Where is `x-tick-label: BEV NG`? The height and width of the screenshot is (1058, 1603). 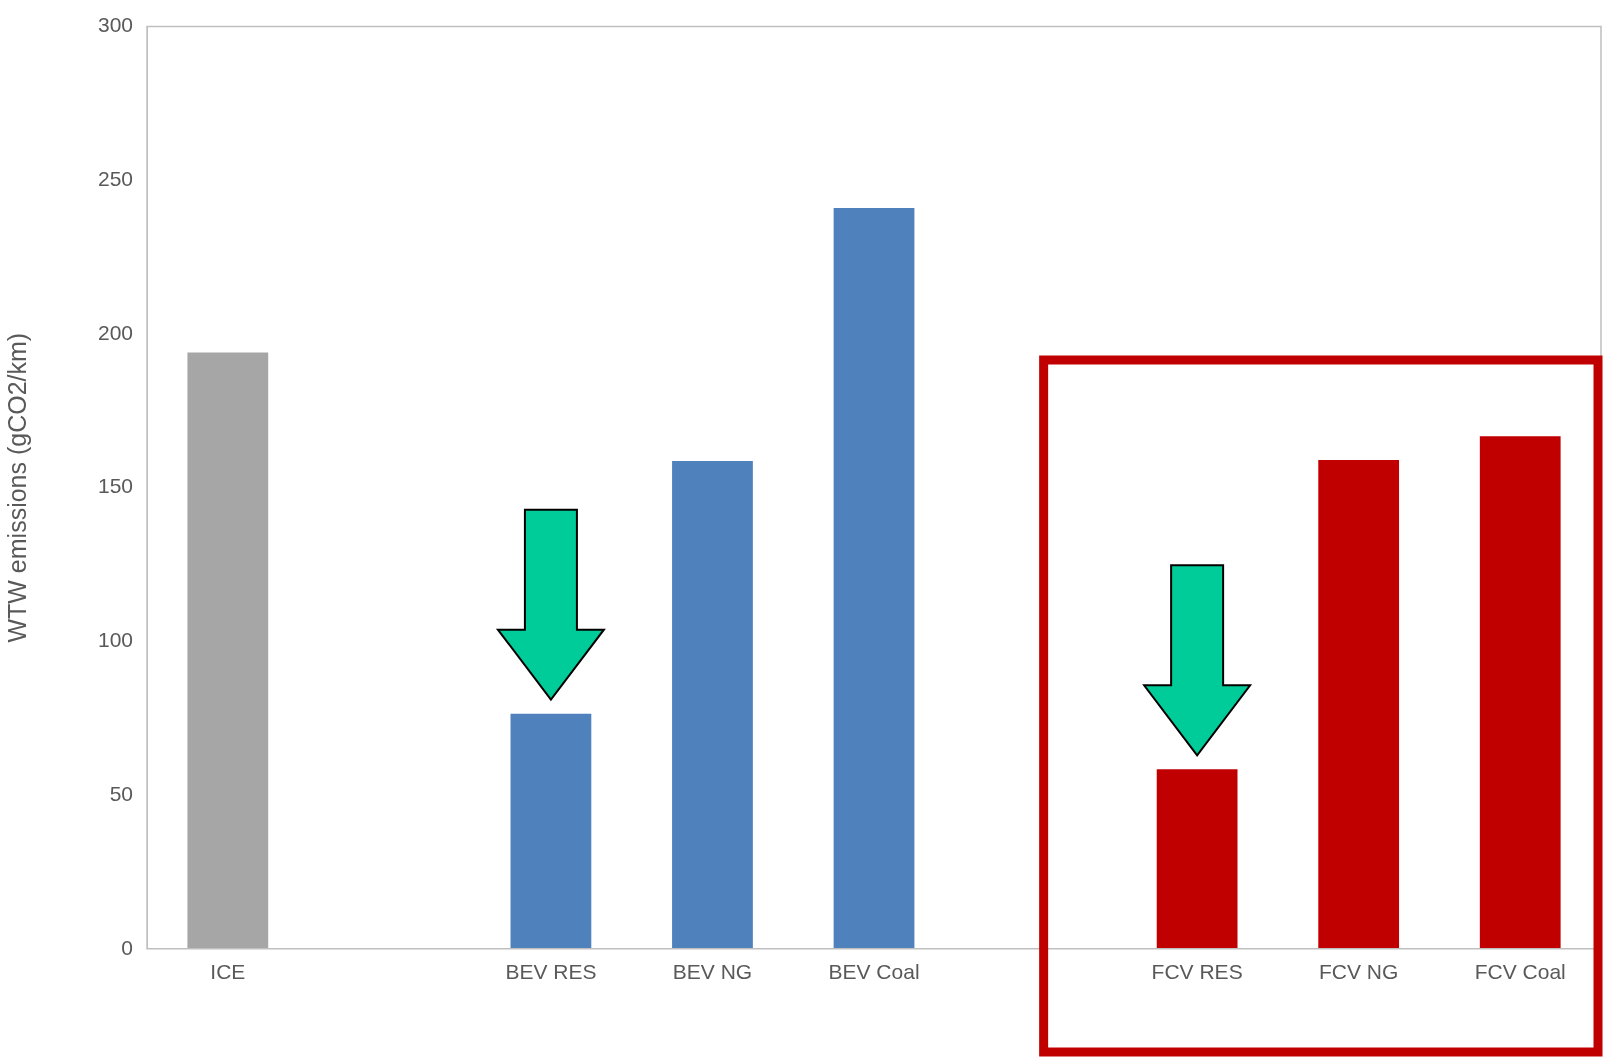 x-tick-label: BEV NG is located at coordinates (712, 972).